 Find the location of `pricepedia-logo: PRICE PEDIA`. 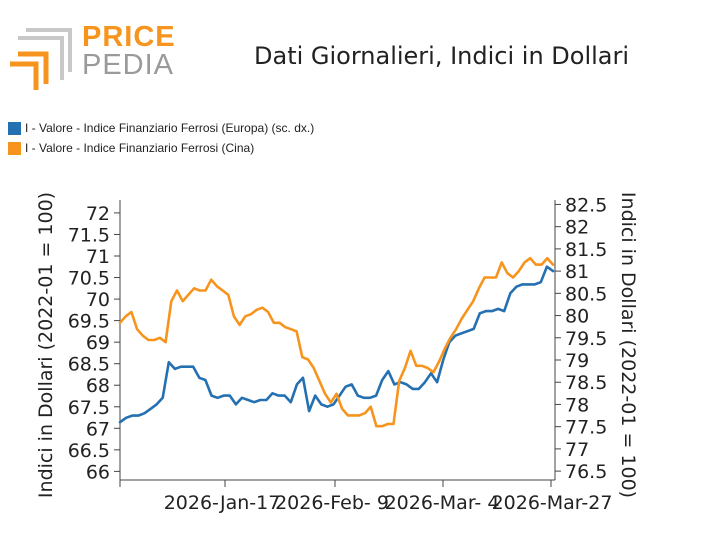

pricepedia-logo: PRICE PEDIA is located at coordinates (91, 57).